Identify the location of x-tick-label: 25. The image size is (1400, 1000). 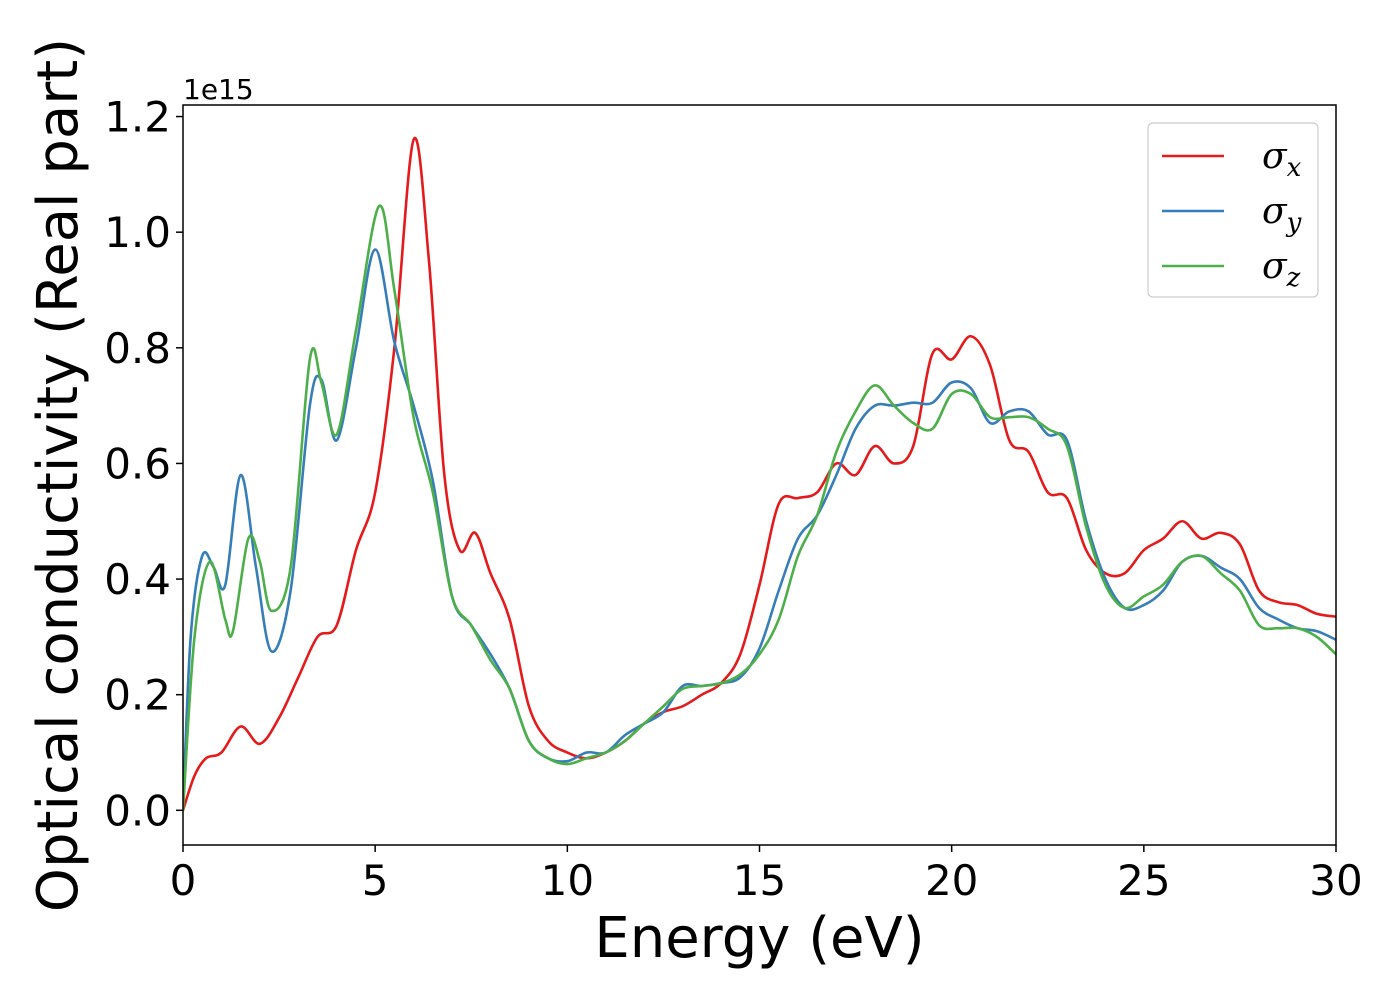
(1143, 880).